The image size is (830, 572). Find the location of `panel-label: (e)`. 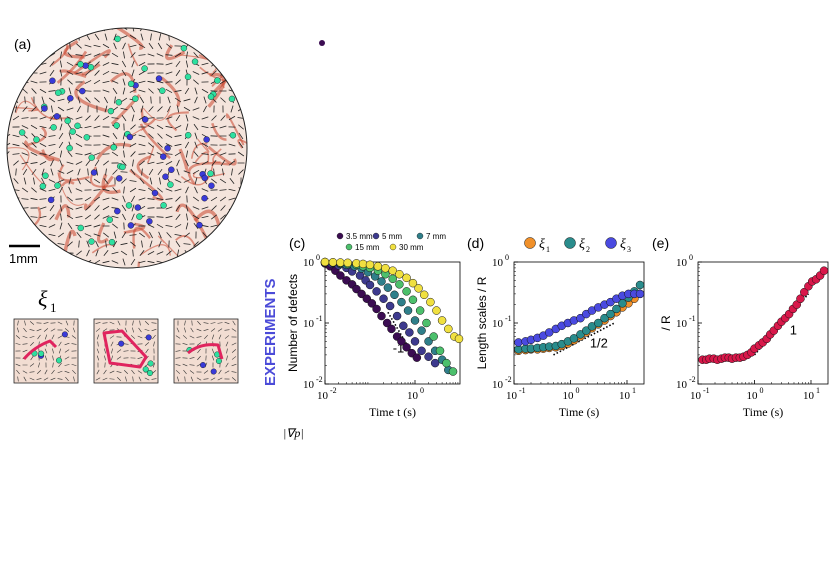

panel-label: (e) is located at coordinates (660, 243).